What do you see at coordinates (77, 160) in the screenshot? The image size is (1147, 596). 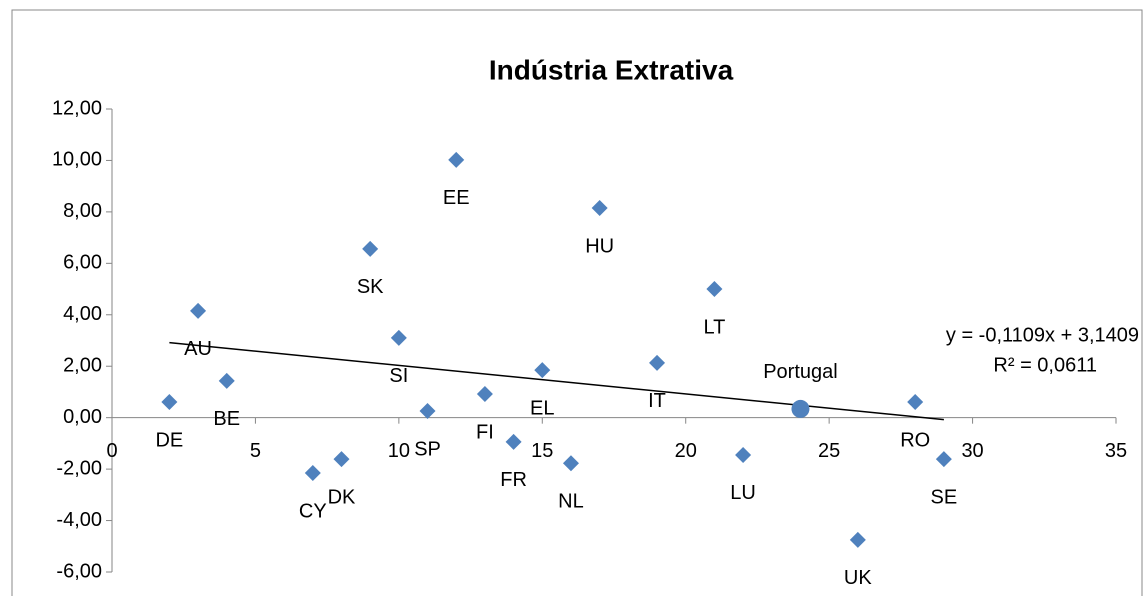 I see `y-tick-label: 10,00` at bounding box center [77, 160].